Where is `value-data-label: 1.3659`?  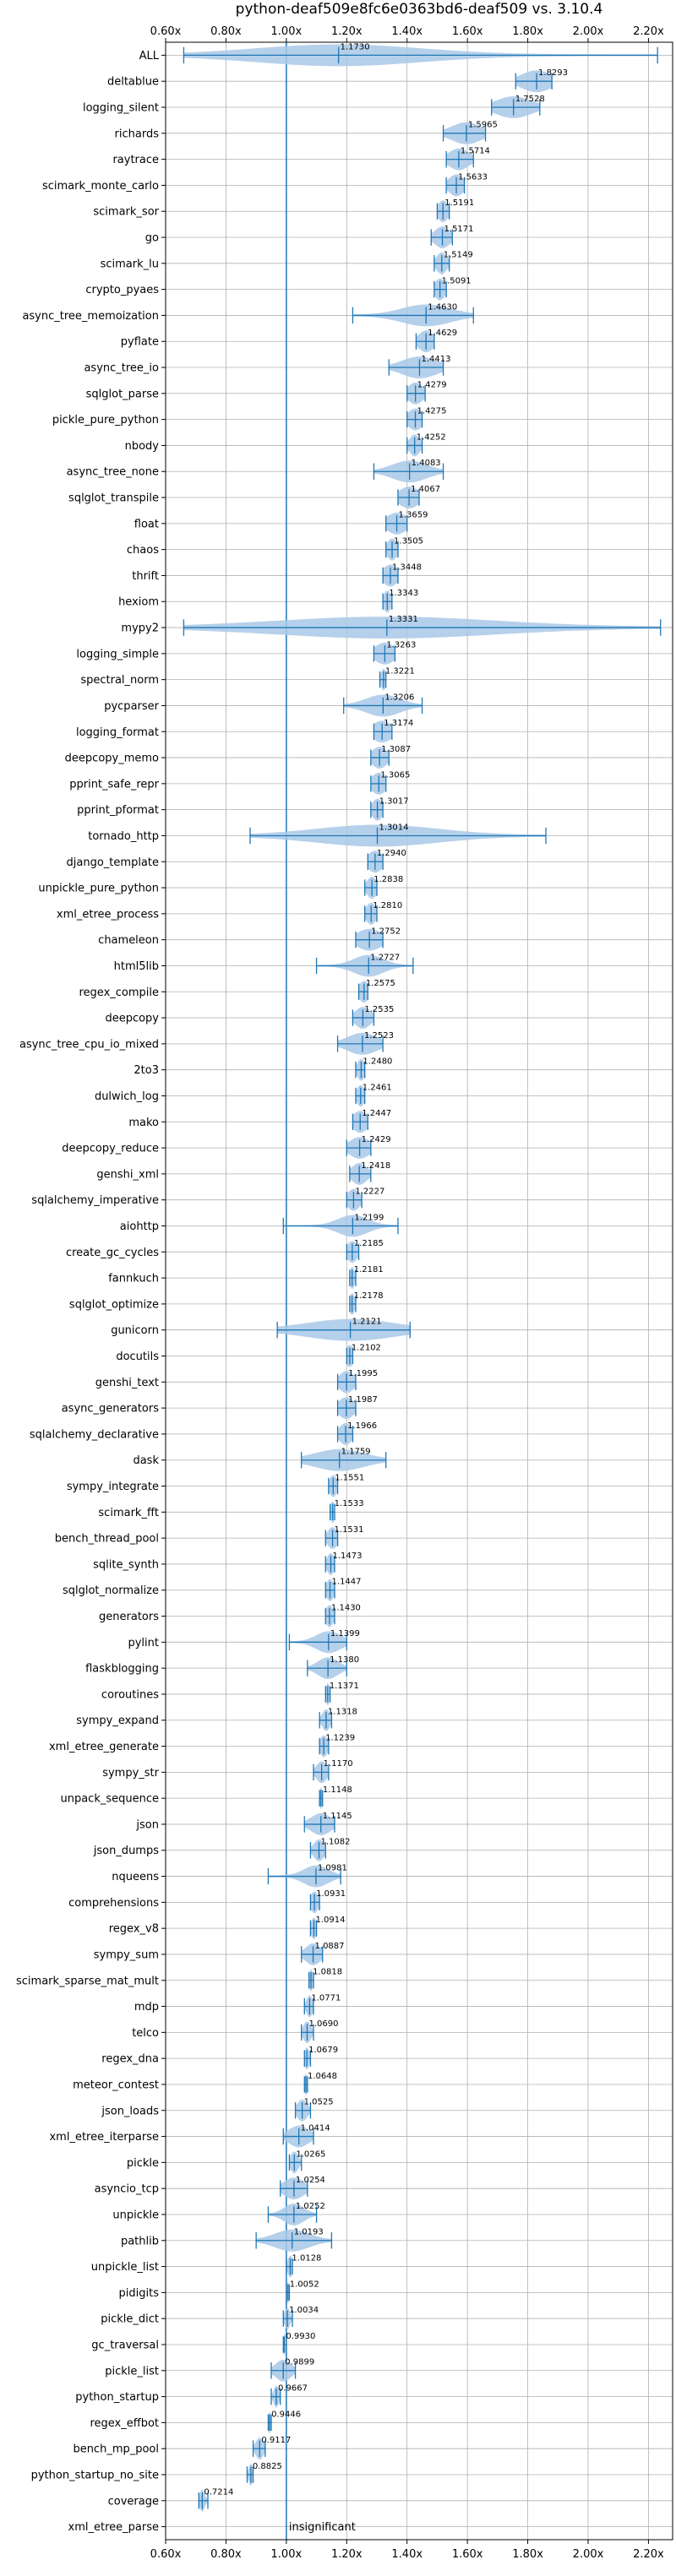 value-data-label: 1.3659 is located at coordinates (413, 515).